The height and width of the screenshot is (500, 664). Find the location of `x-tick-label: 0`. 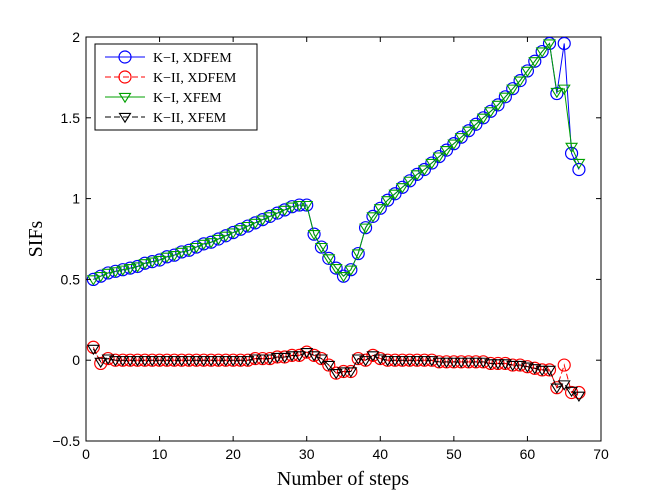

x-tick-label: 0 is located at coordinates (86, 454).